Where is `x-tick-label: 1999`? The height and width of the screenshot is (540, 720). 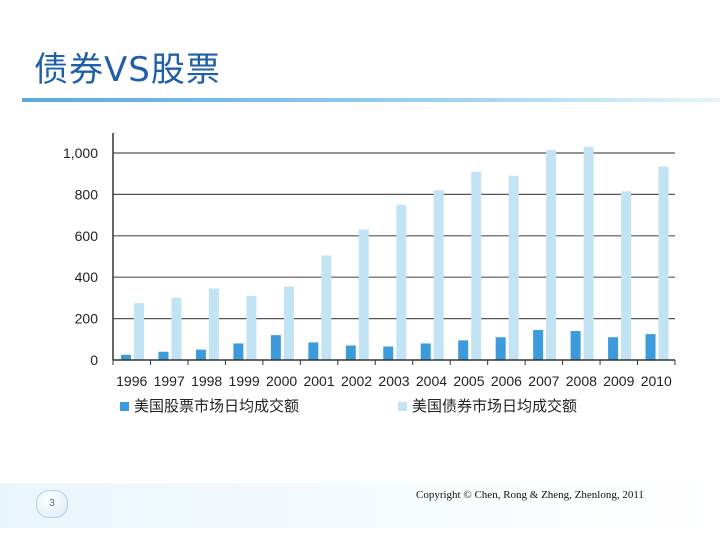 x-tick-label: 1999 is located at coordinates (244, 381).